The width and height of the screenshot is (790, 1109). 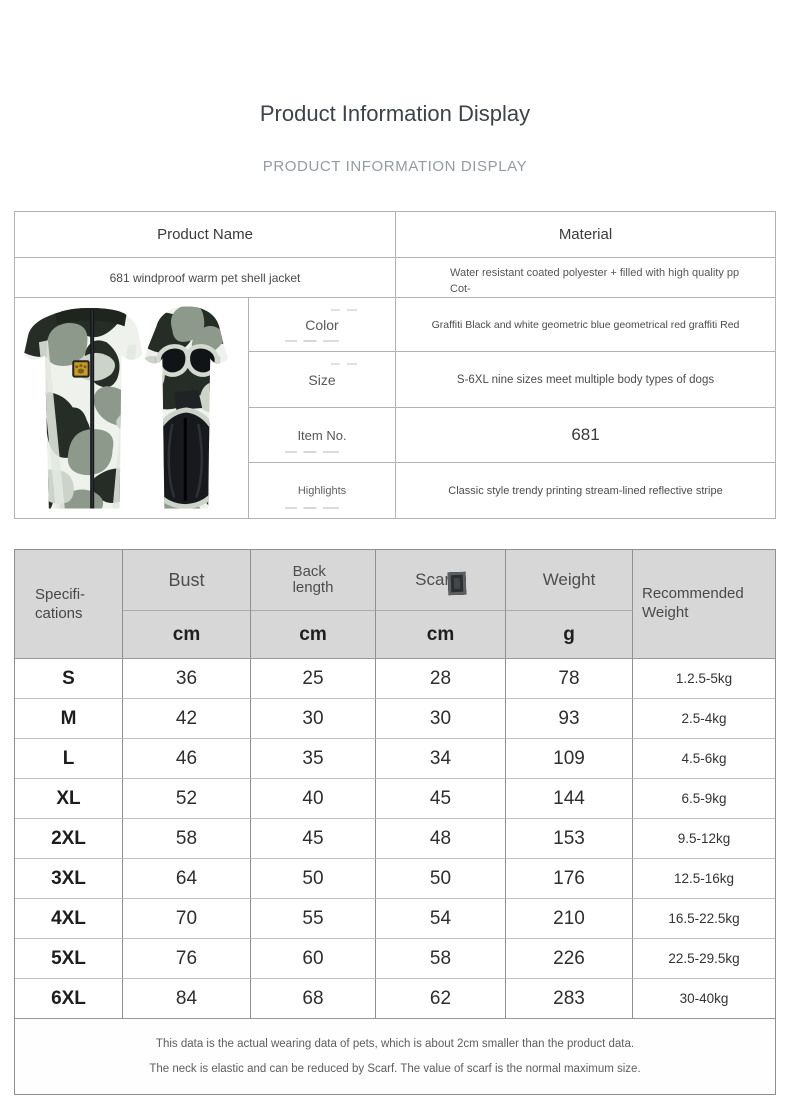 I want to click on item-no-label: Item No., so click(x=322, y=435).